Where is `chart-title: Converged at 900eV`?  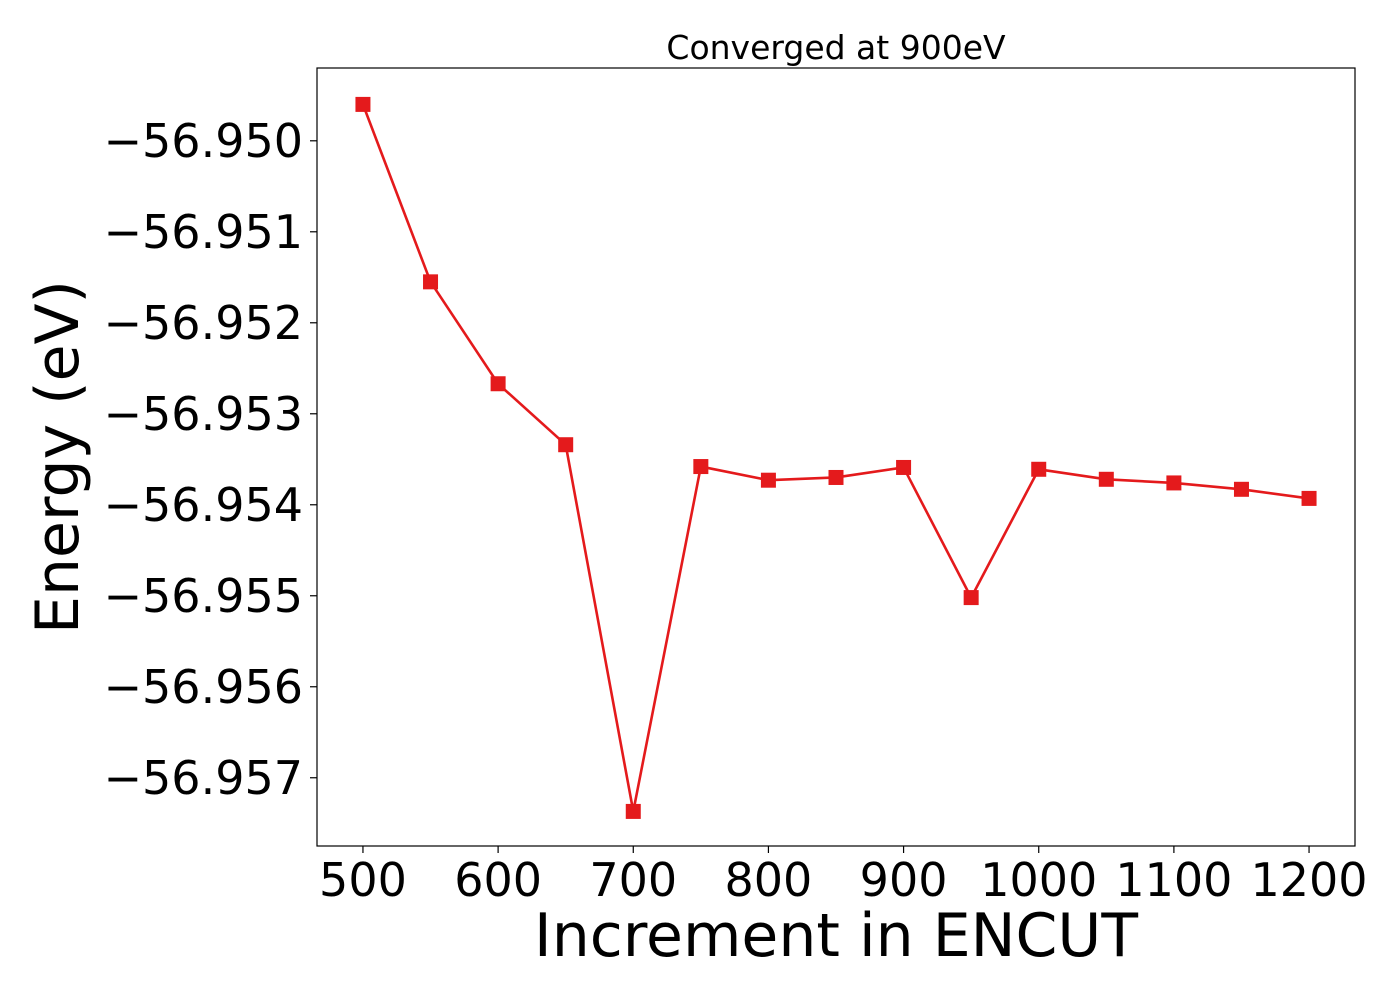 chart-title: Converged at 900eV is located at coordinates (836, 47).